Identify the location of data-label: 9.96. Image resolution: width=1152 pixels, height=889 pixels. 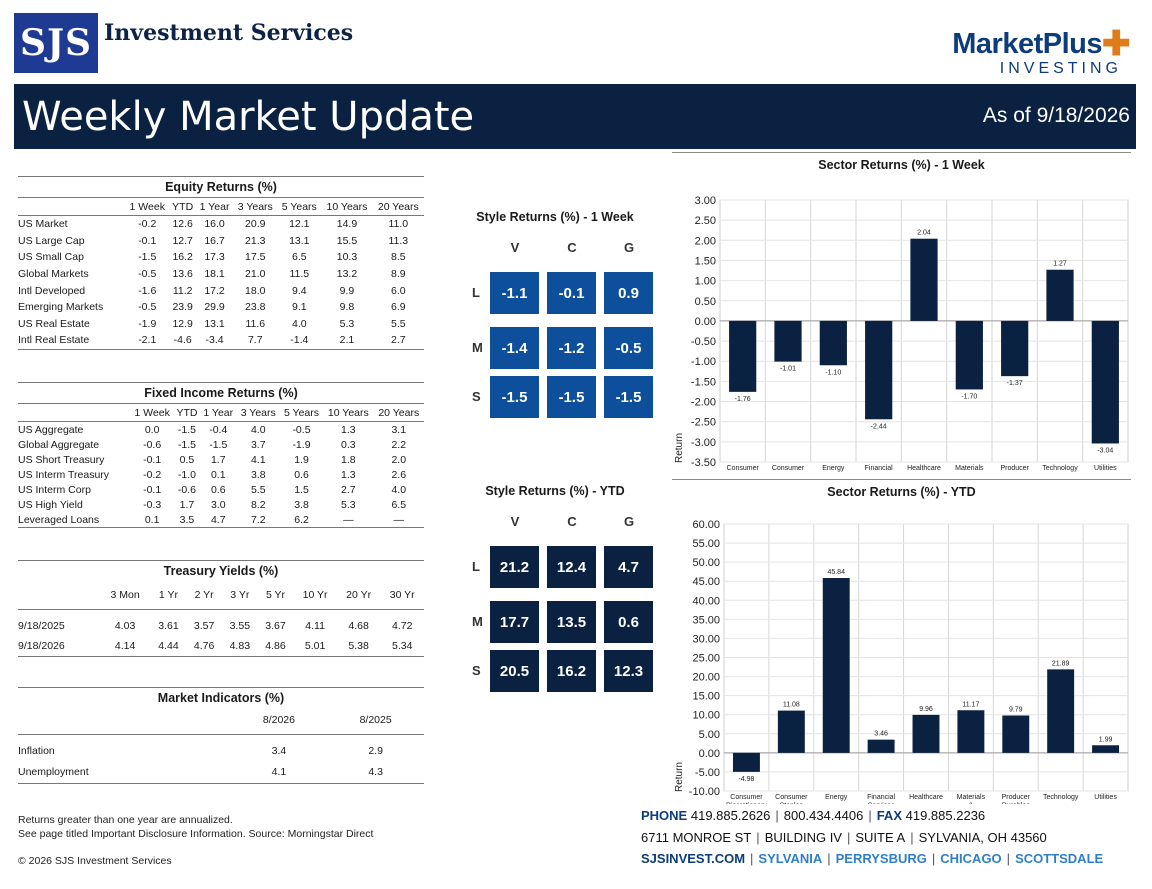
(926, 709).